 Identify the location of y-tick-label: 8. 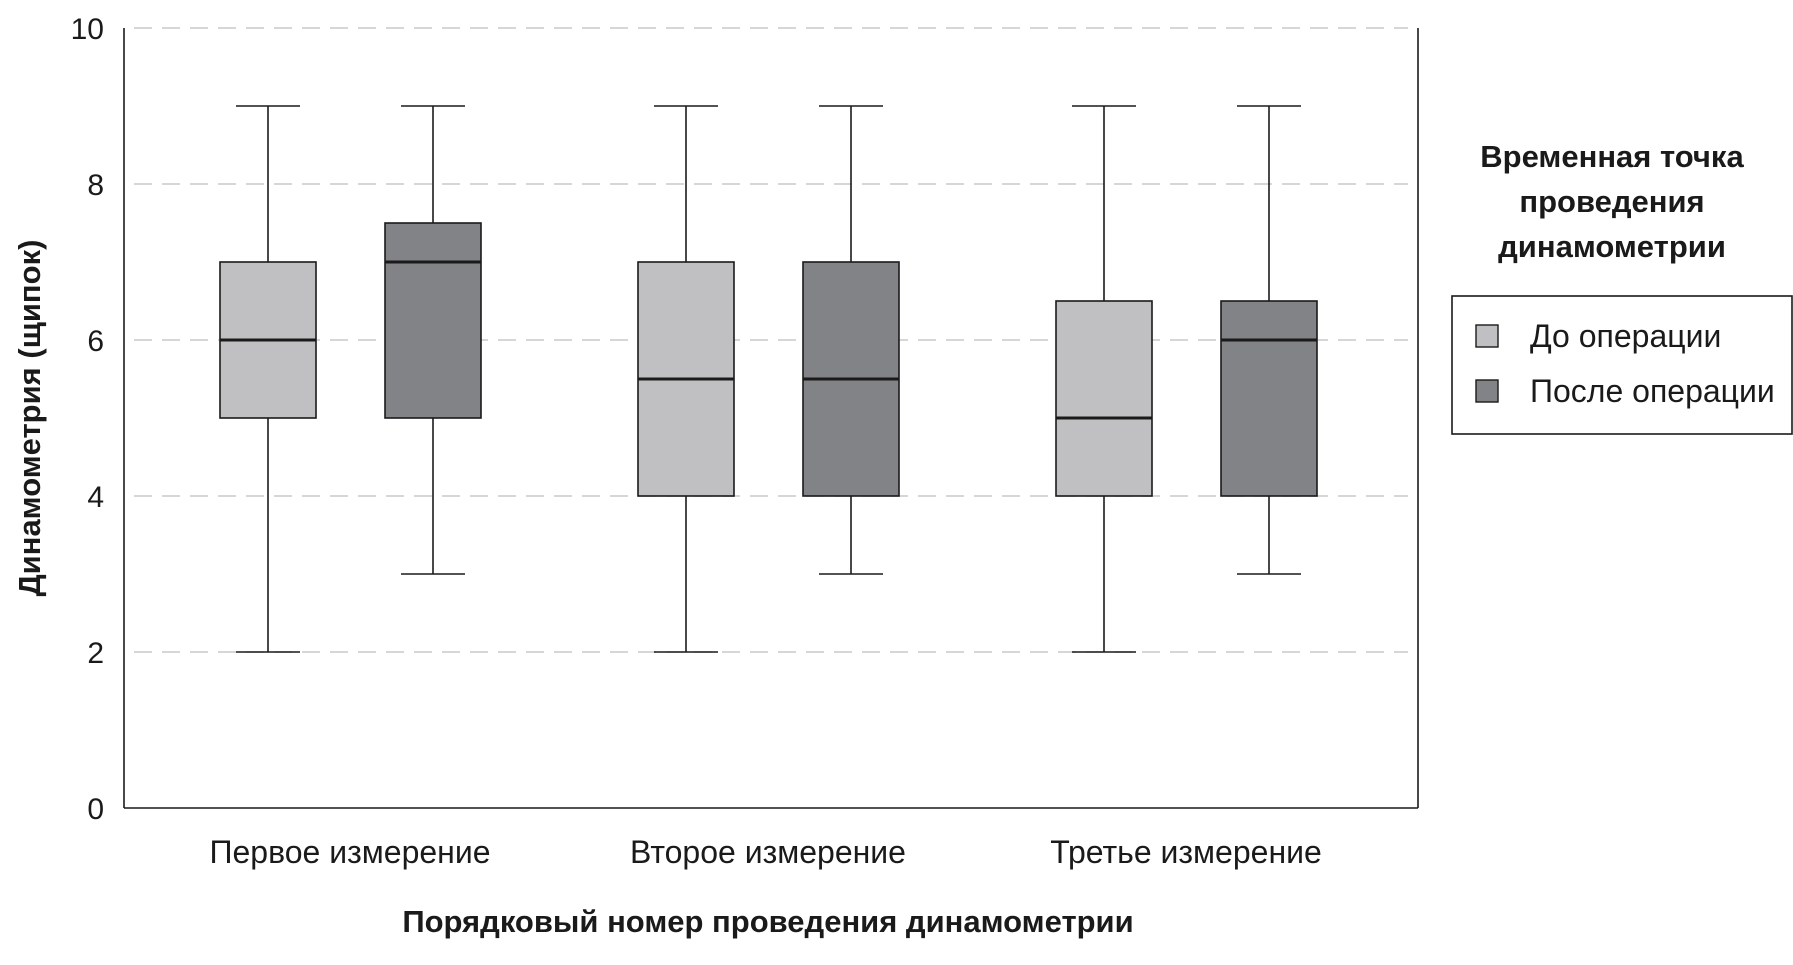
(95, 185).